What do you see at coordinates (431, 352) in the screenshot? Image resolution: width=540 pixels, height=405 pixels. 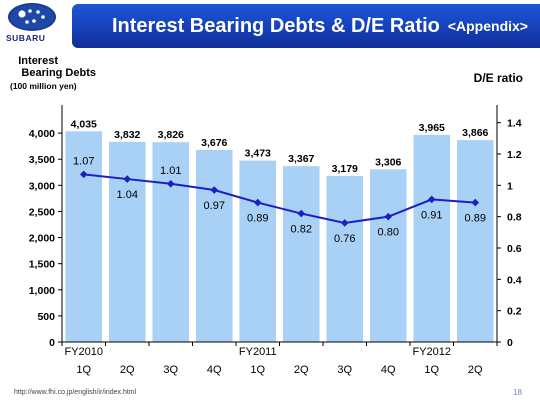 I see `fiscal-year-label: FY2012` at bounding box center [431, 352].